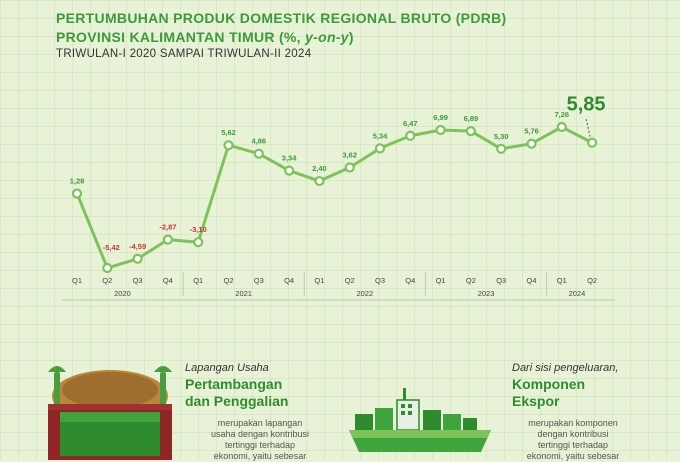 The width and height of the screenshot is (680, 462). Describe the element at coordinates (440, 117) in the screenshot. I see `data-label: 6,99` at that location.